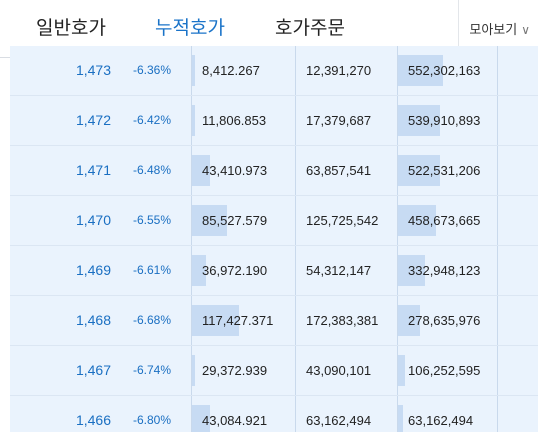  I want to click on quantity-cell-value: 29,372.939, so click(235, 370).